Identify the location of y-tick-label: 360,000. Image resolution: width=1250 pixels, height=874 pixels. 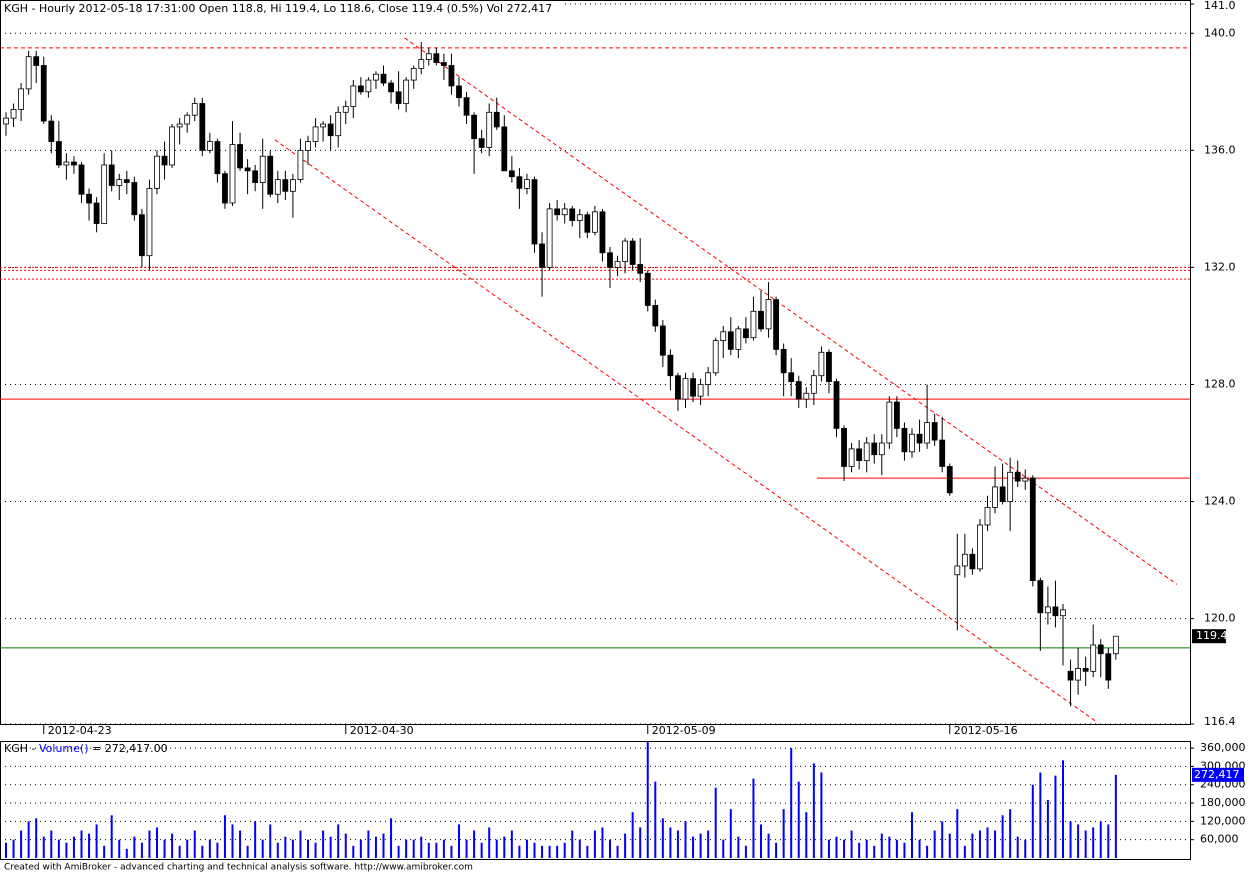
(1223, 747).